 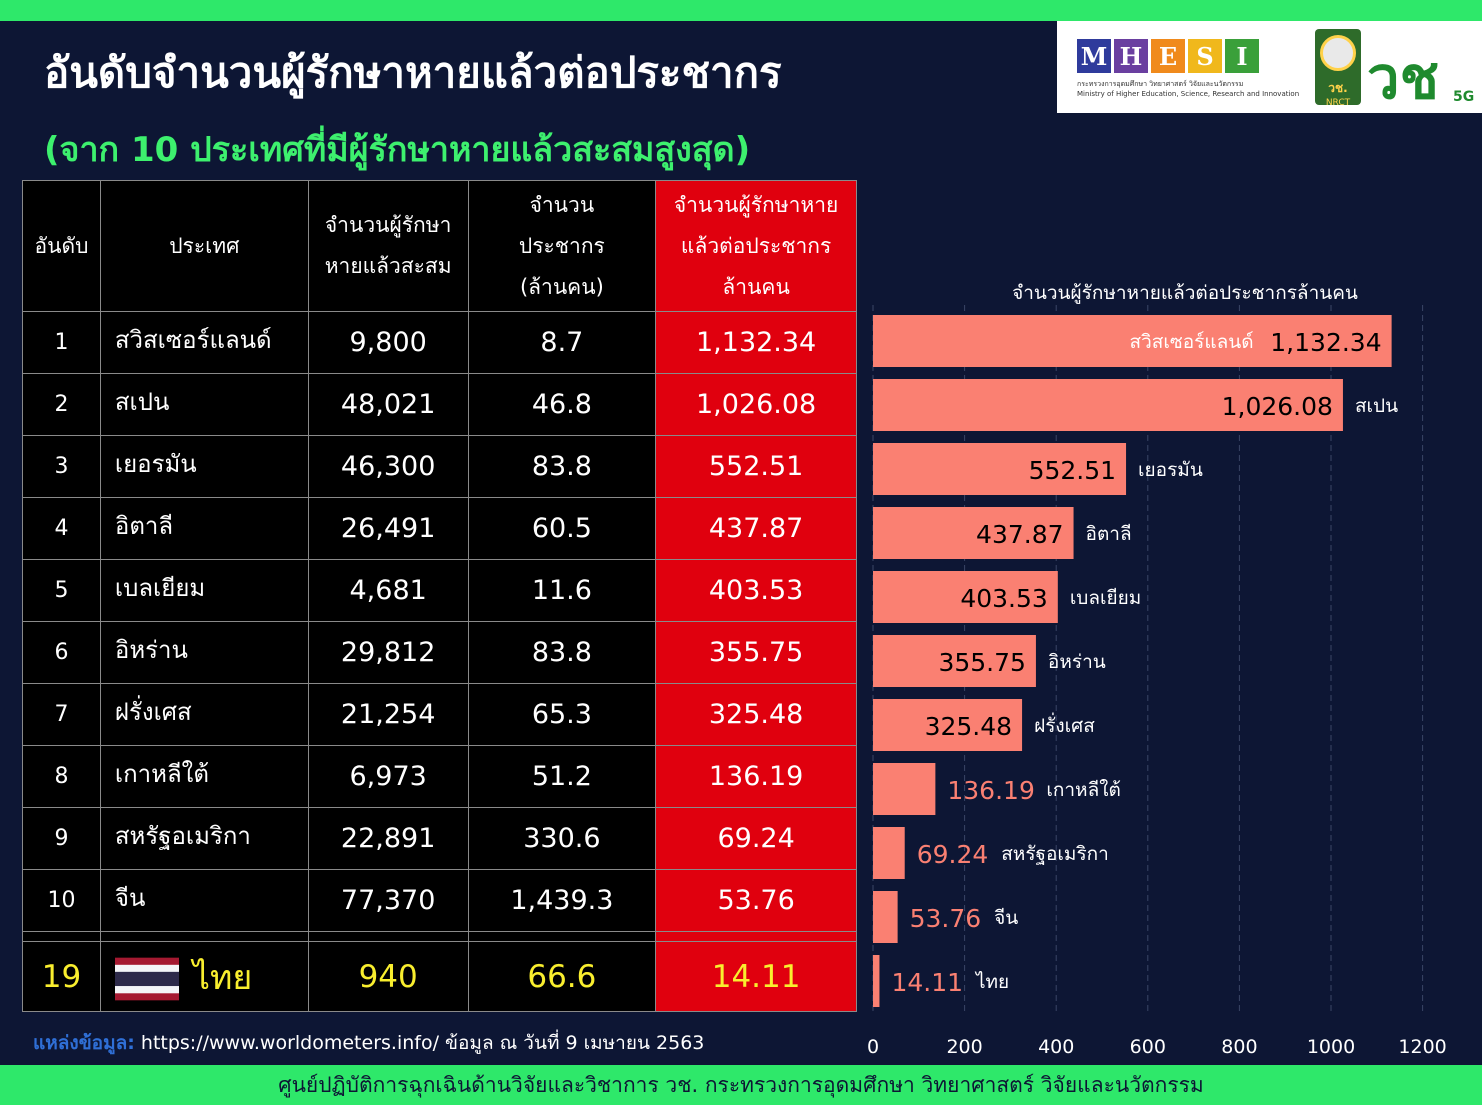 I want to click on cell-country: เกาหลีใต้, so click(x=204, y=776).